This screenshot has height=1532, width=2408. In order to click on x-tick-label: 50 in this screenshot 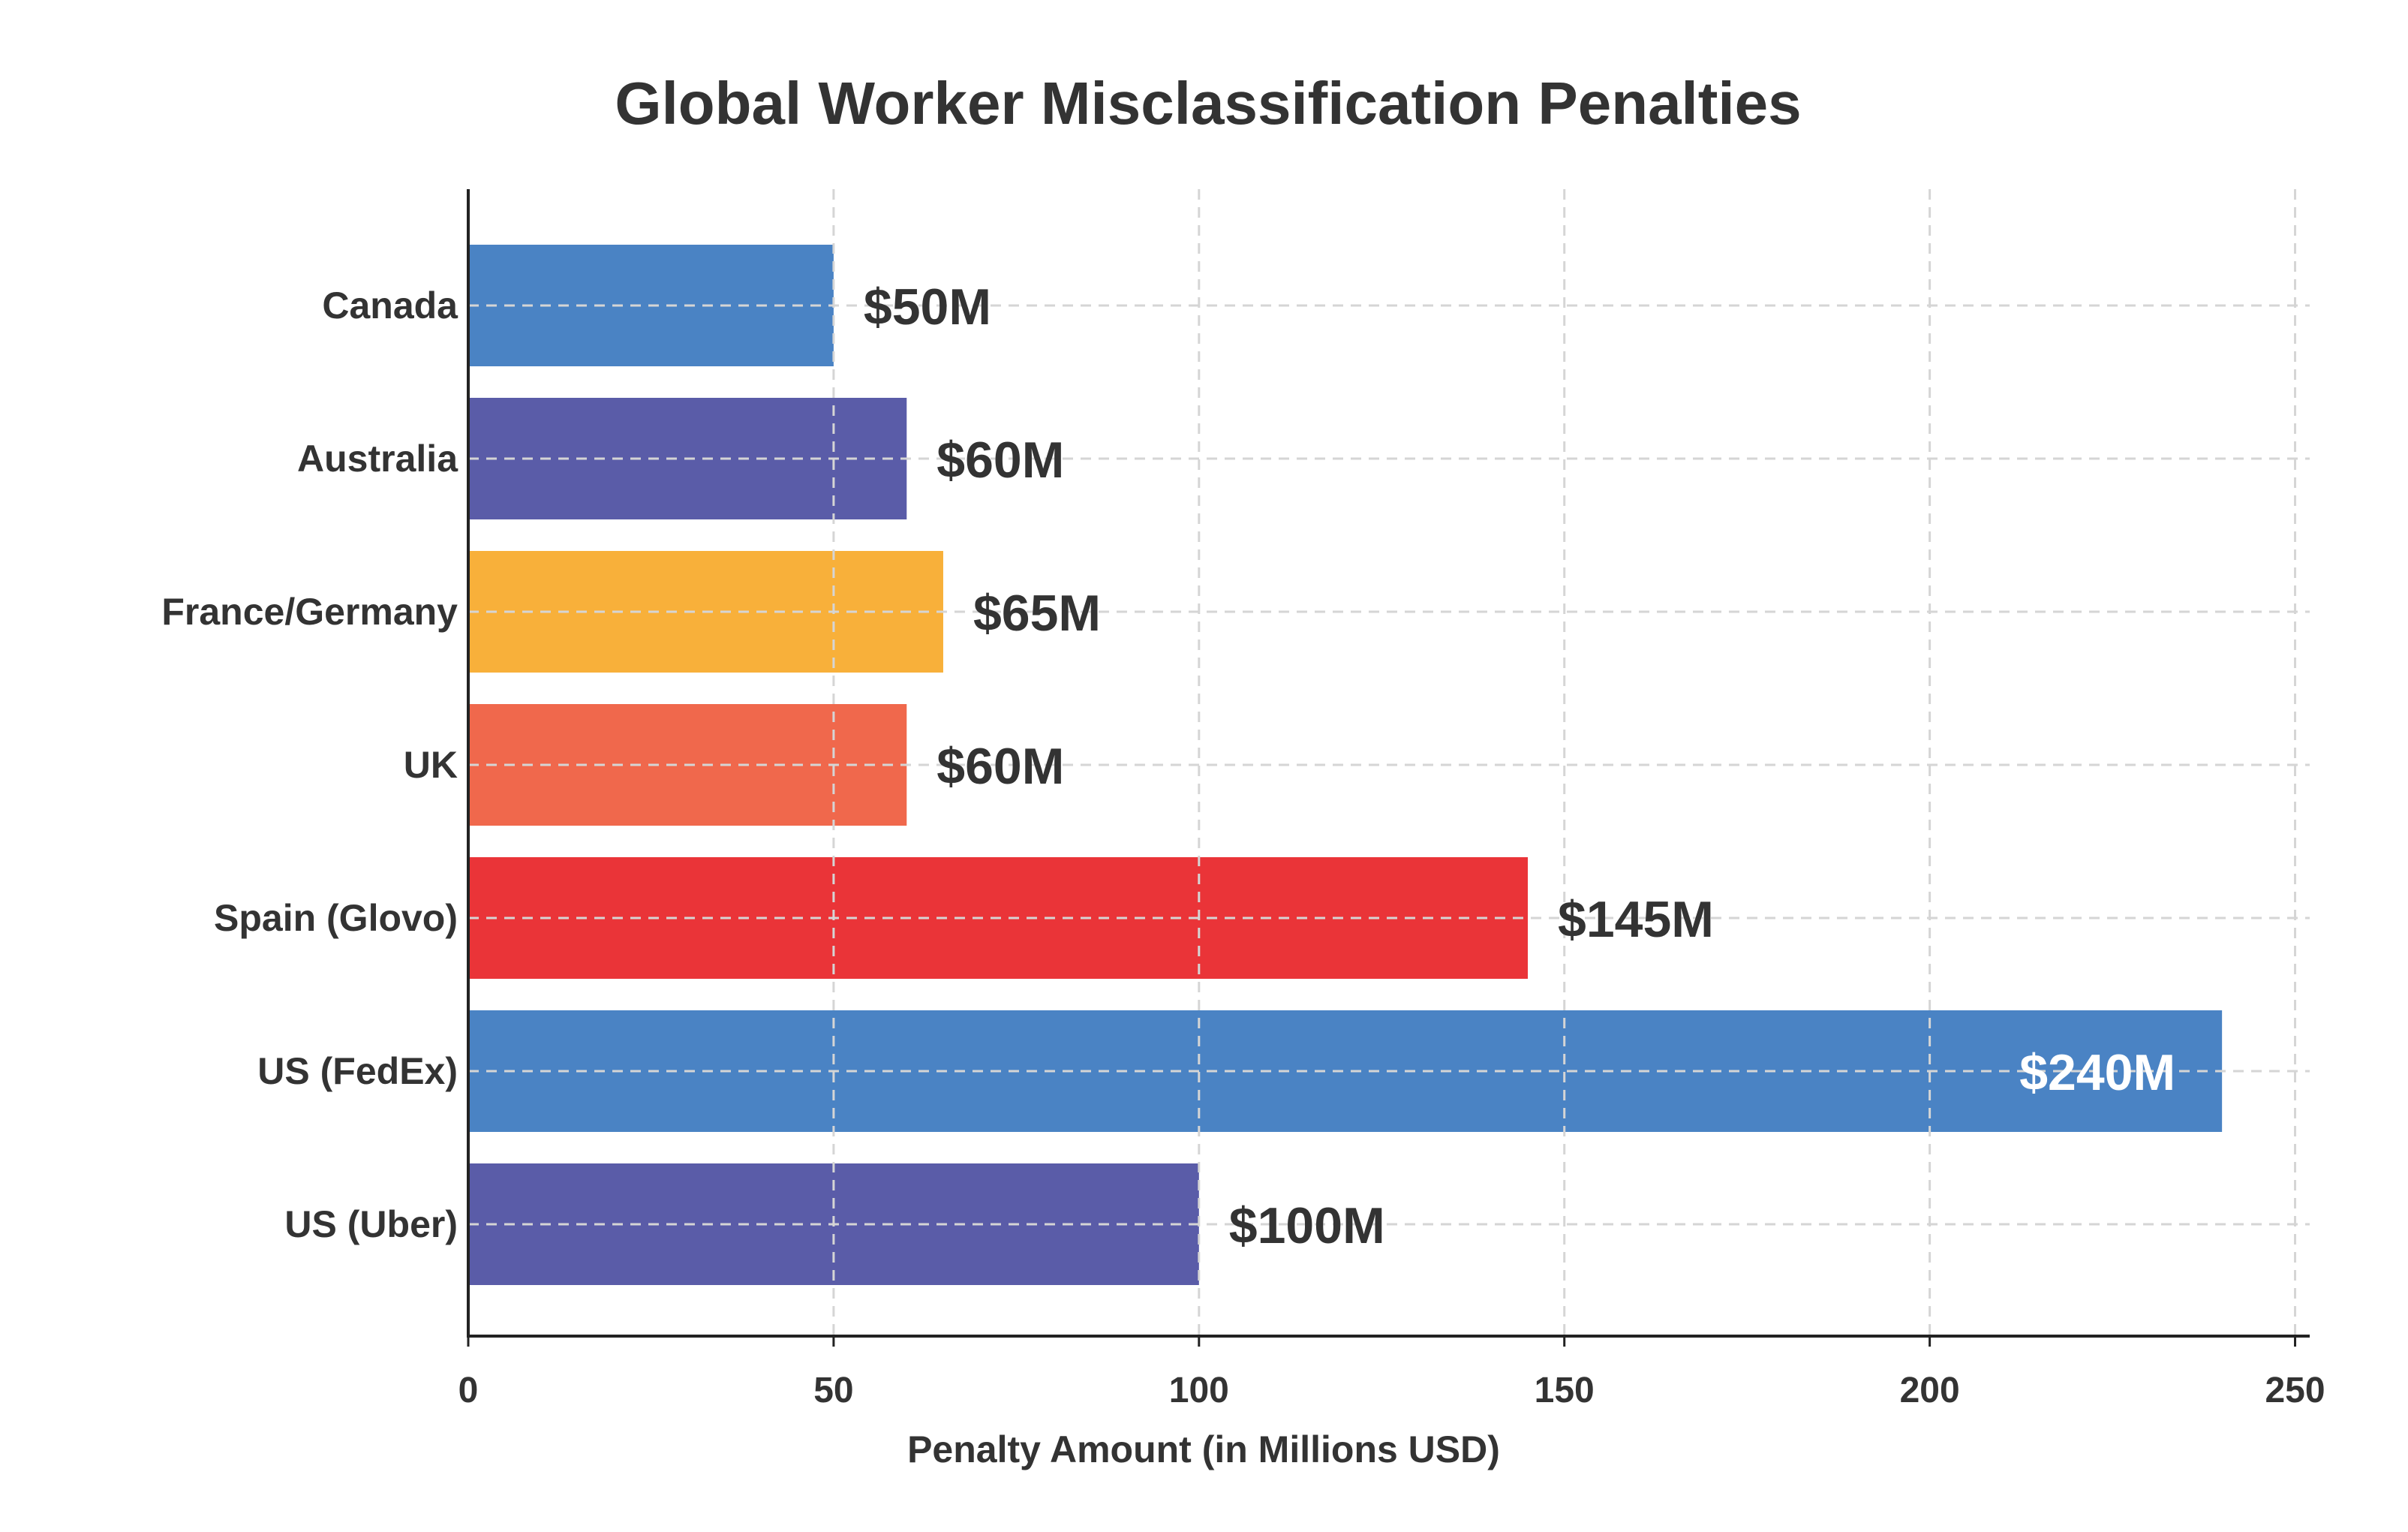, I will do `click(833, 1390)`.